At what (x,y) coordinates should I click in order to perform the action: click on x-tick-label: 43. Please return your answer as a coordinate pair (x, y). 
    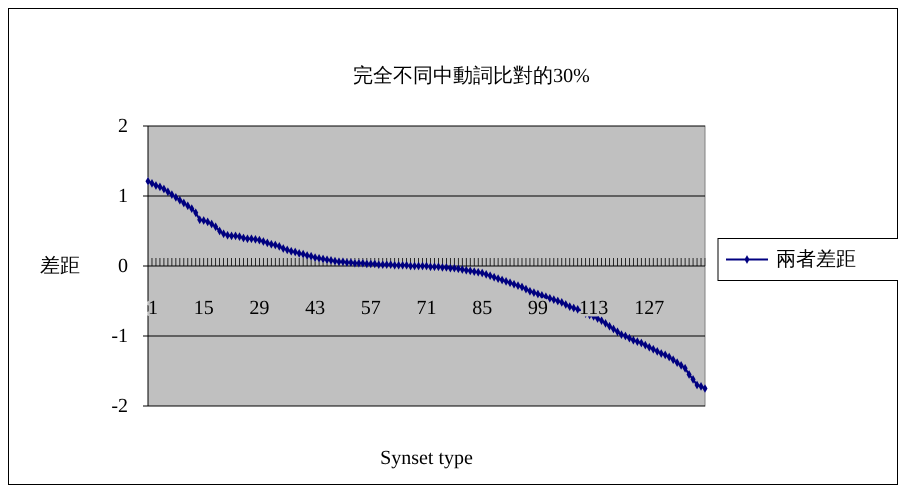
    Looking at the image, I should click on (315, 308).